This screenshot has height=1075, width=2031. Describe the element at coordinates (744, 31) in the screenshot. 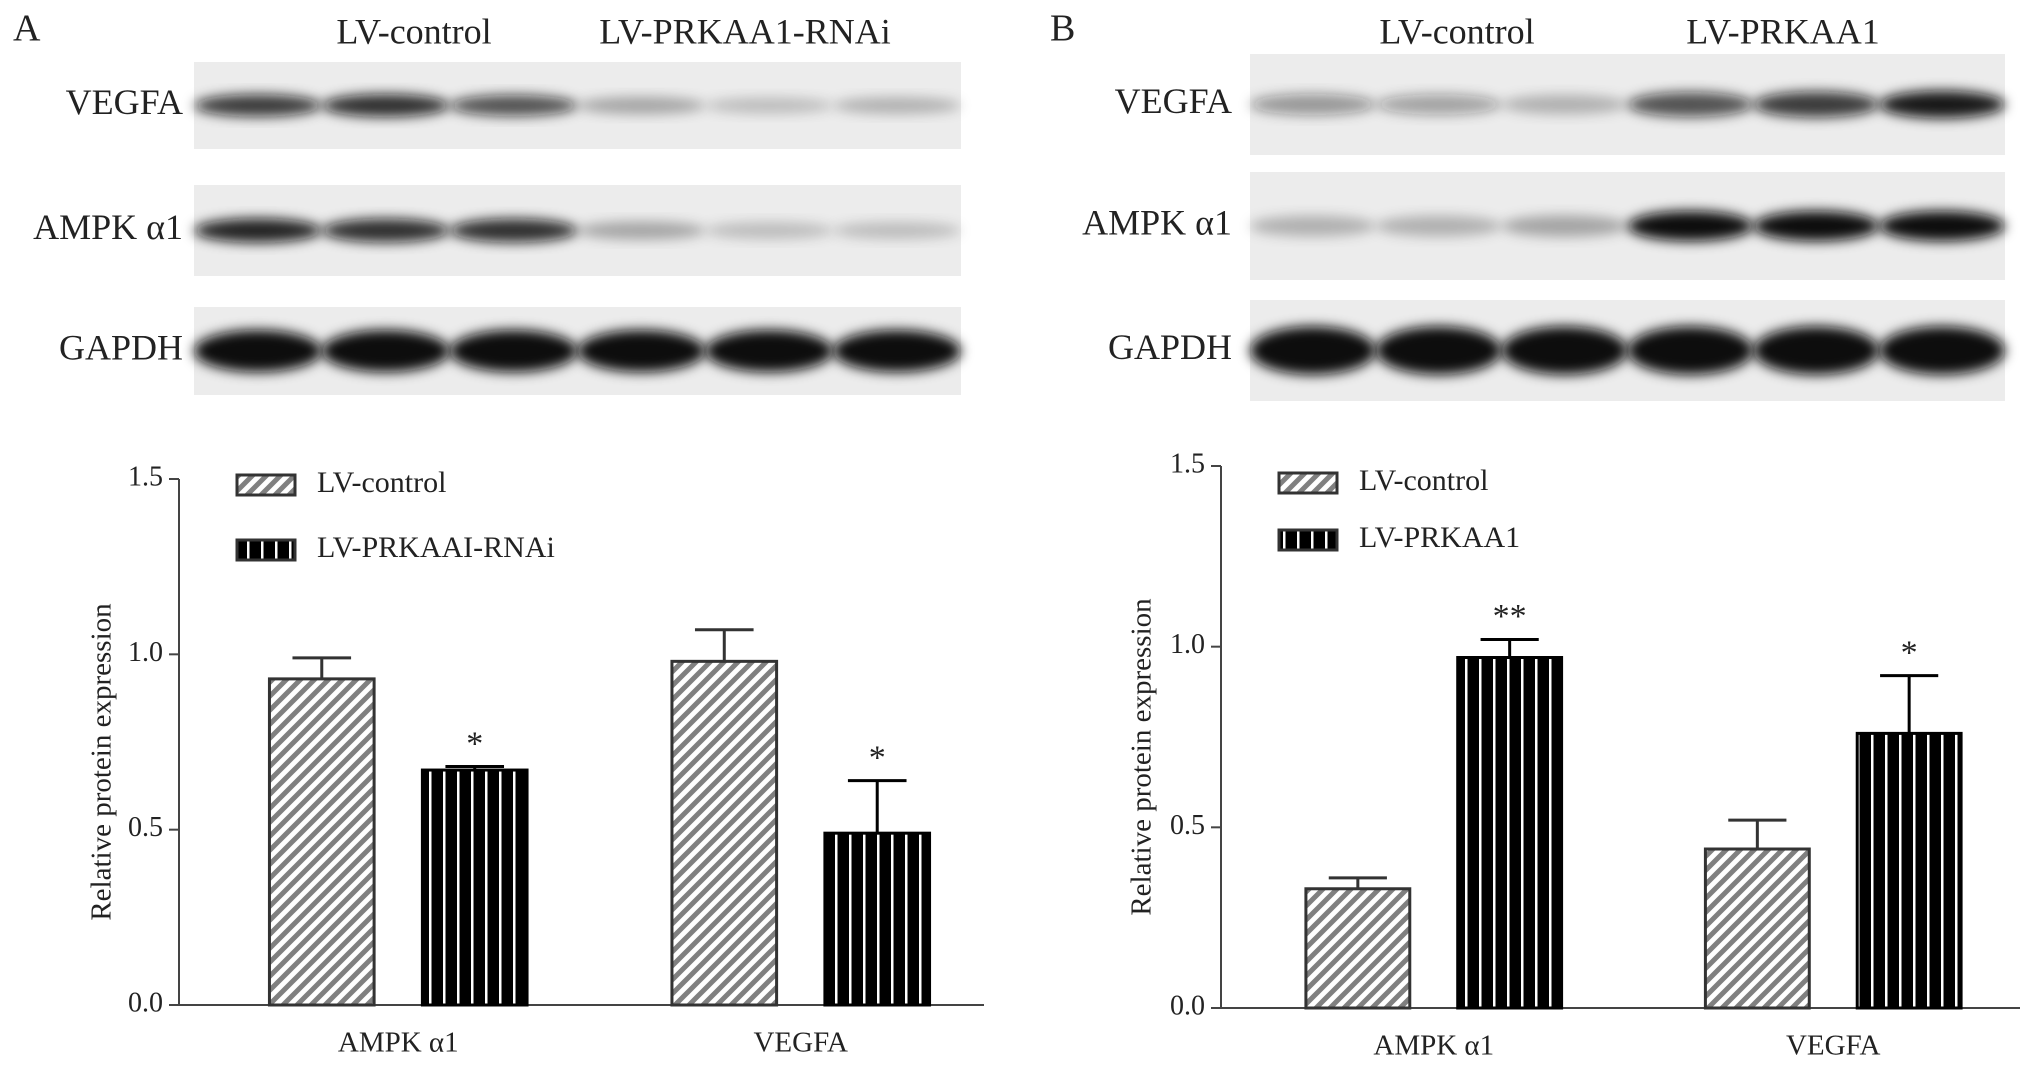

I see `blot-group-label: LV-PRKAA1-RNAi` at that location.